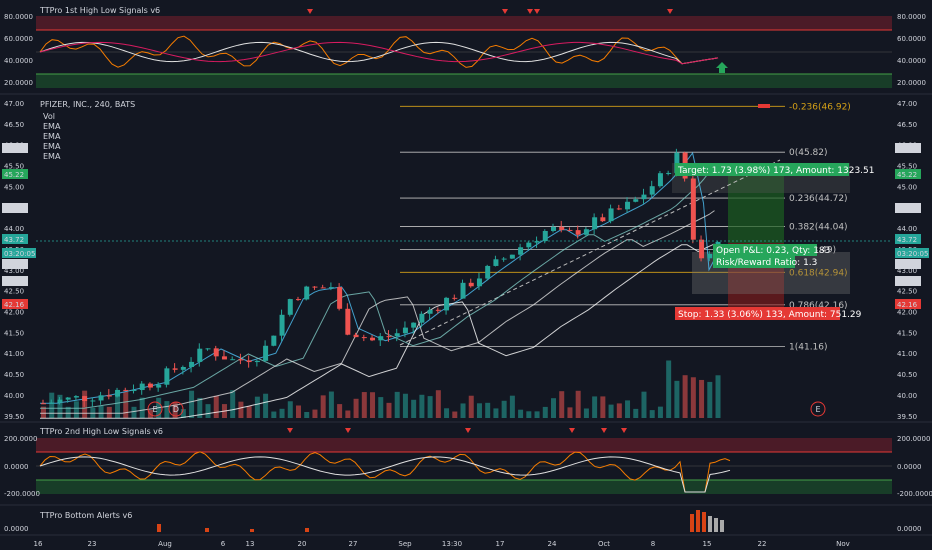 The image size is (932, 550). What do you see at coordinates (464, 487) in the screenshot?
I see `osc-oversold-zone` at bounding box center [464, 487].